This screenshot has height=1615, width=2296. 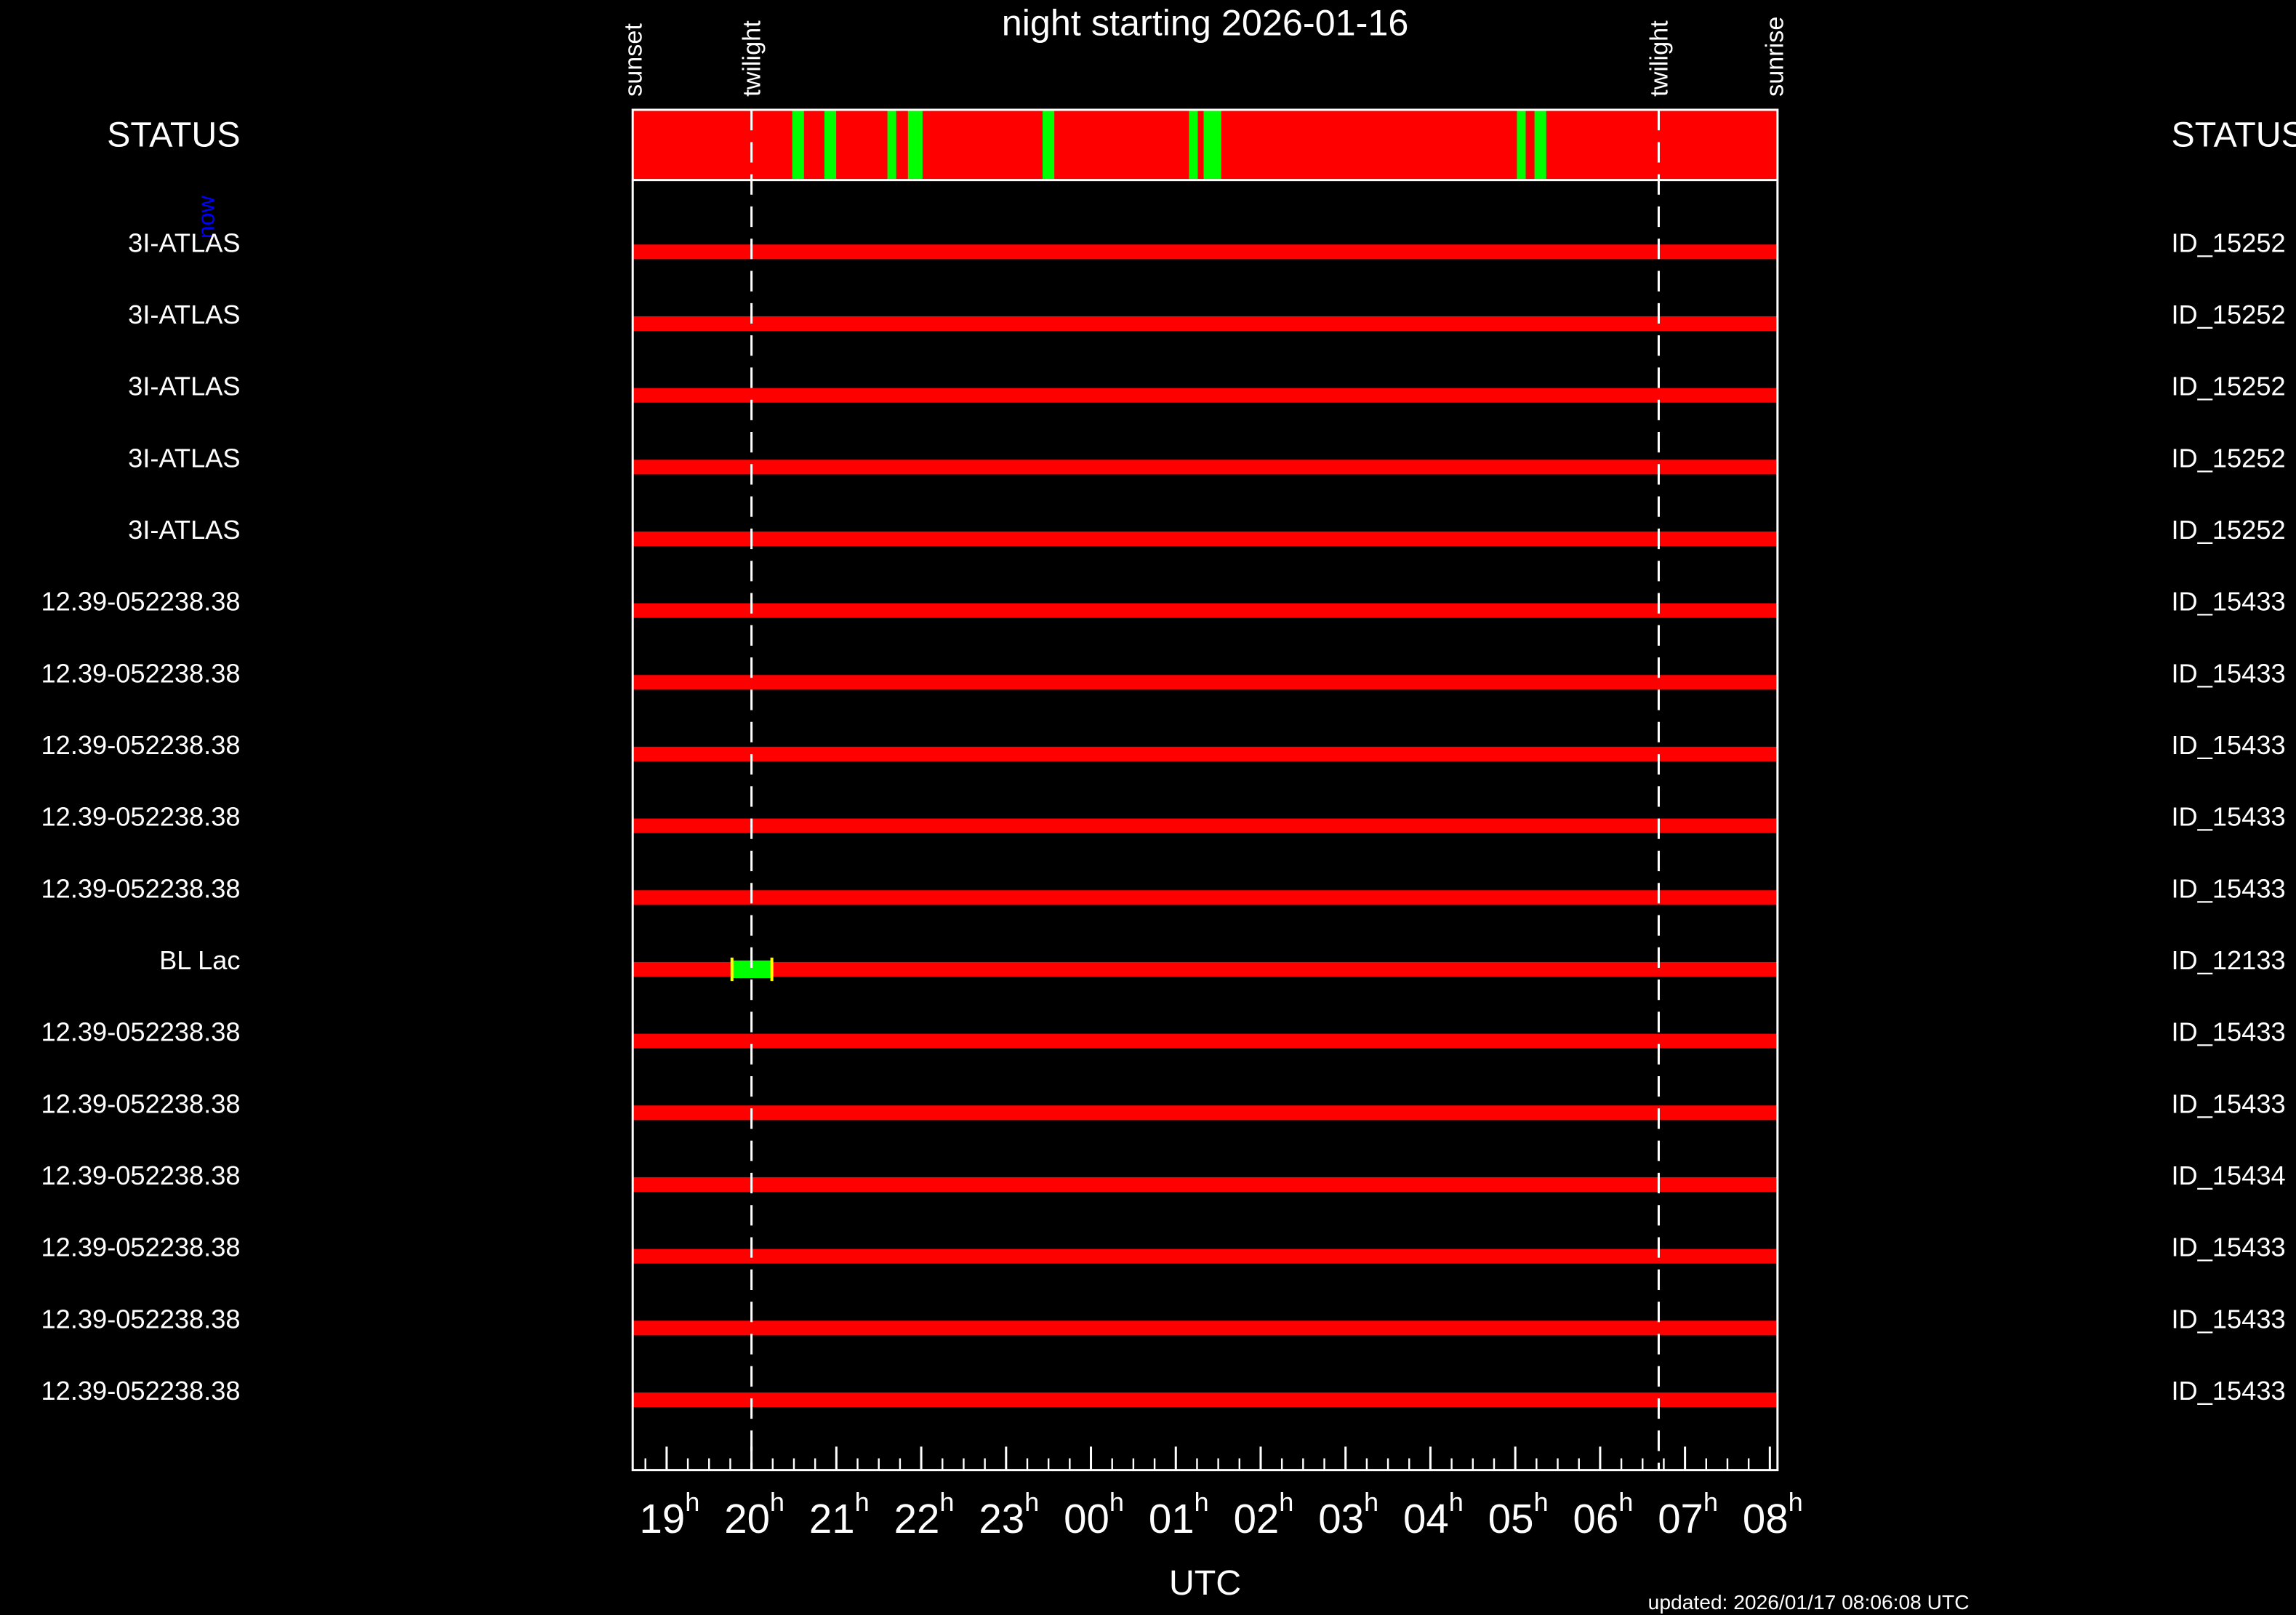 I want to click on x-tick-number: 06, so click(x=1596, y=1519).